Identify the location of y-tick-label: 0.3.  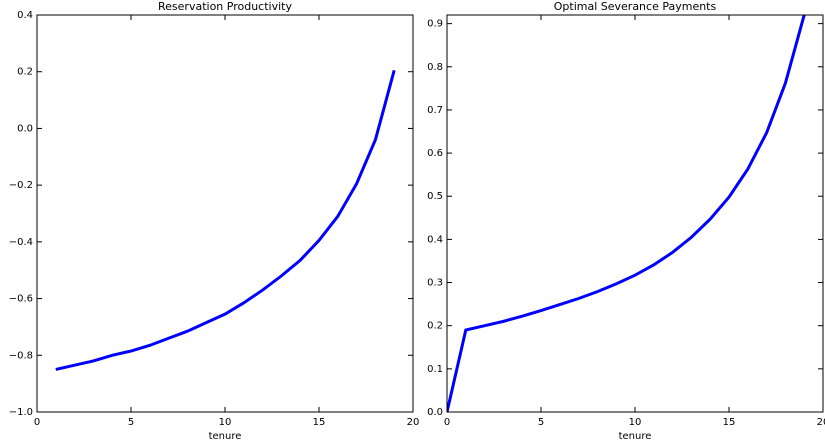
(435, 283).